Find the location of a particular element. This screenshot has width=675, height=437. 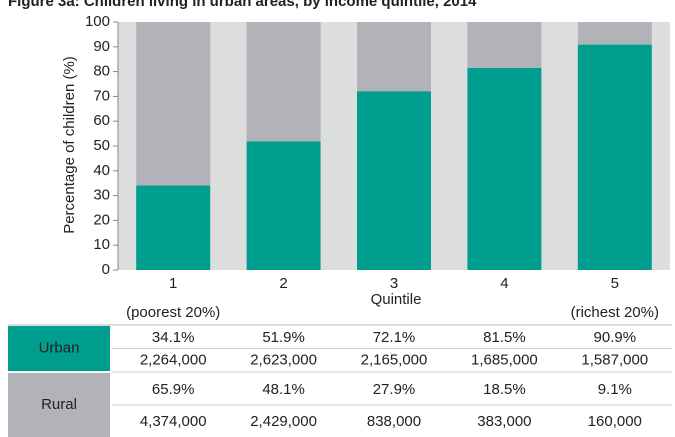

y-tick-label: 80 is located at coordinates (101, 71).